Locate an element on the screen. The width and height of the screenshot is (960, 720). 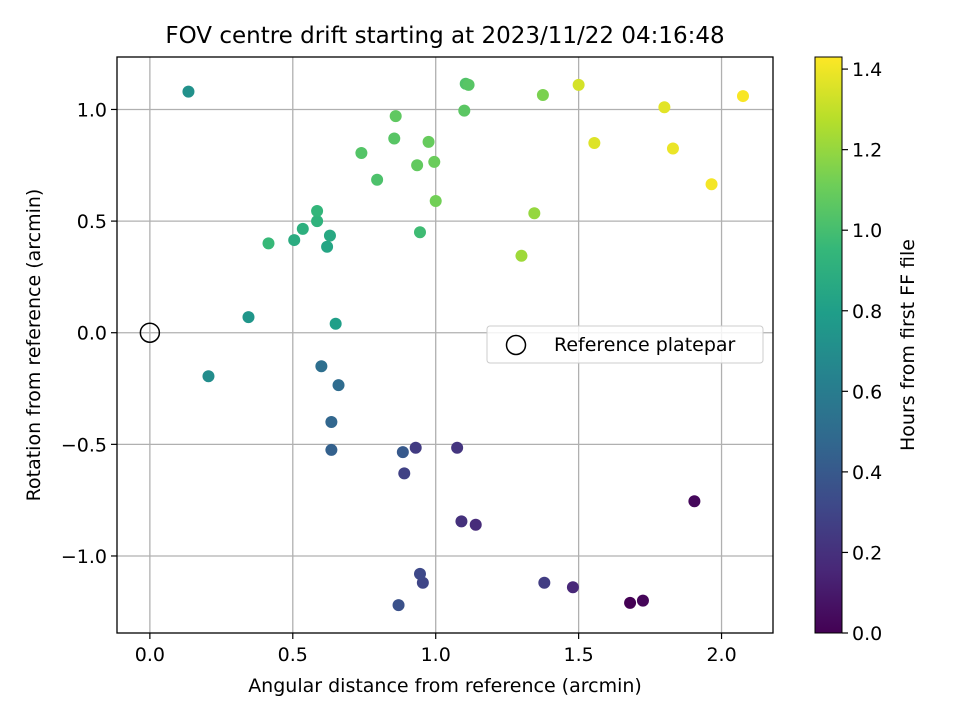
x-tick-label: 1.0 is located at coordinates (436, 655).